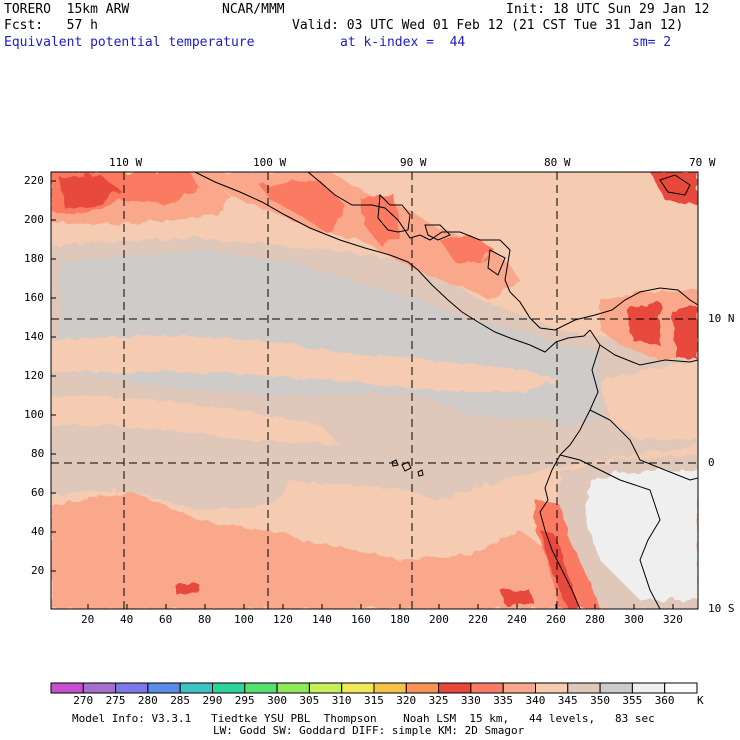  What do you see at coordinates (322, 619) in the screenshot?
I see `x-tick: 140` at bounding box center [322, 619].